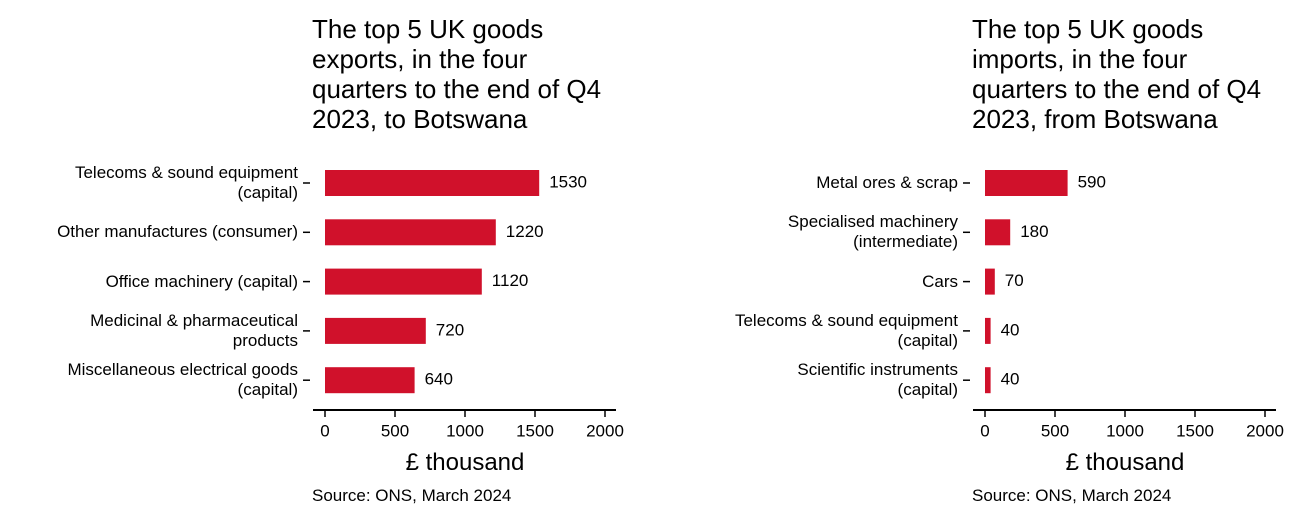 Image resolution: width=1304 pixels, height=508 pixels. What do you see at coordinates (525, 231) in the screenshot?
I see `value-label: 1220` at bounding box center [525, 231].